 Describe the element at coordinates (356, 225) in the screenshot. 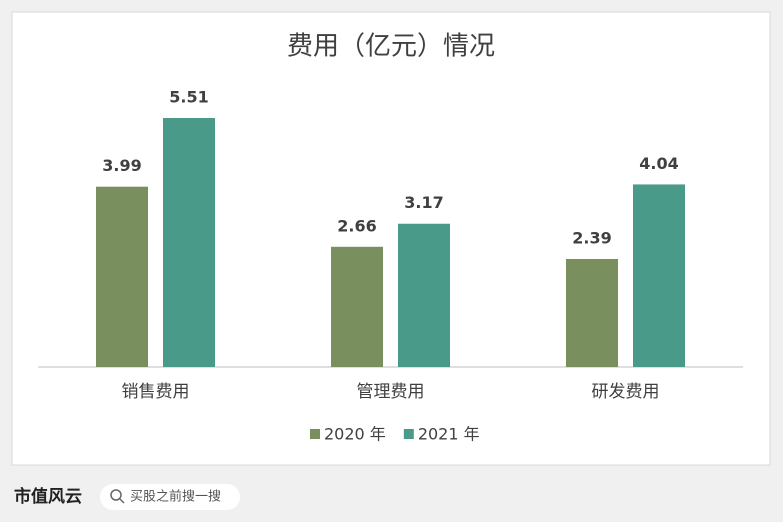

I see `data-label: 2.66` at that location.